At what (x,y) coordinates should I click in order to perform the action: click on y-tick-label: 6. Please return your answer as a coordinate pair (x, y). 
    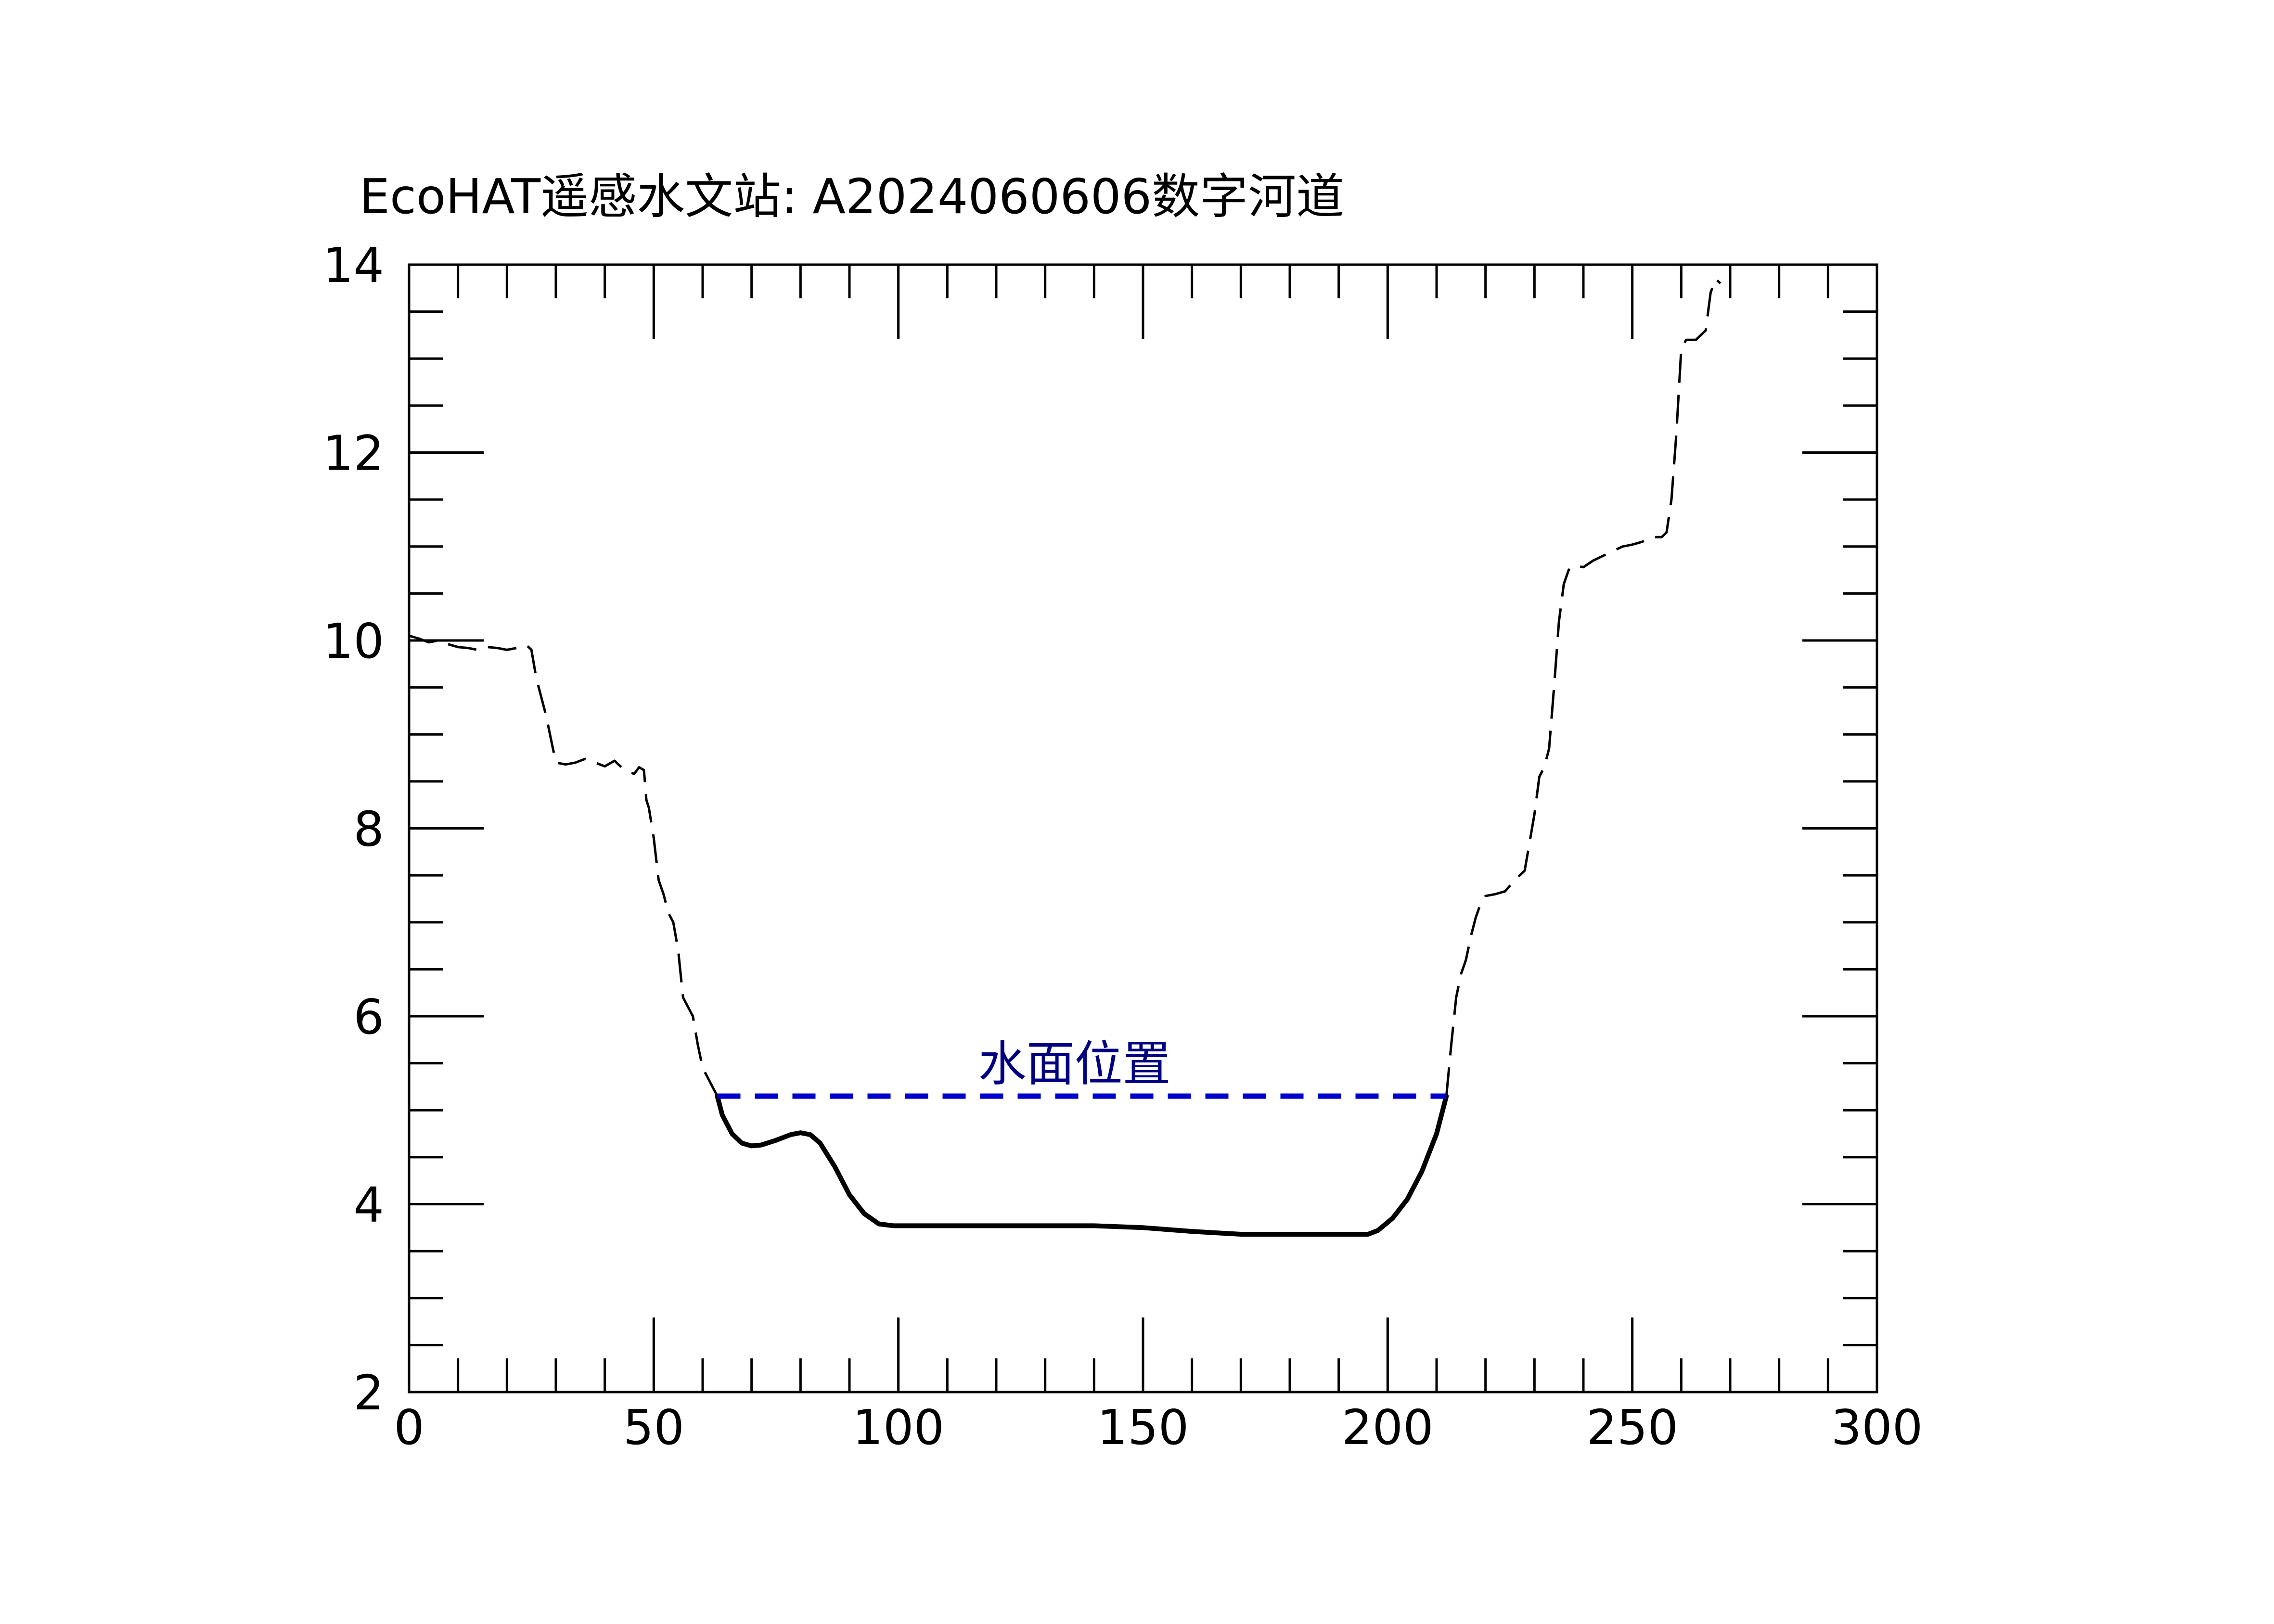
    Looking at the image, I should click on (368, 1017).